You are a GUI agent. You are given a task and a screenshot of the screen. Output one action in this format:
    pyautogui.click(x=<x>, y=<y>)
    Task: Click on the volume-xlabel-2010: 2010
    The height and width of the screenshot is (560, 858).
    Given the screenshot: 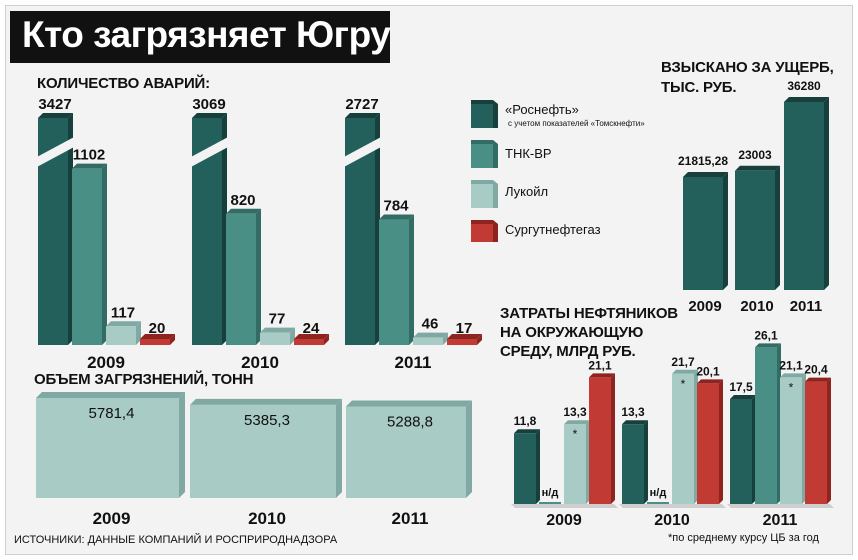 What is the action you would take?
    pyautogui.click(x=267, y=518)
    